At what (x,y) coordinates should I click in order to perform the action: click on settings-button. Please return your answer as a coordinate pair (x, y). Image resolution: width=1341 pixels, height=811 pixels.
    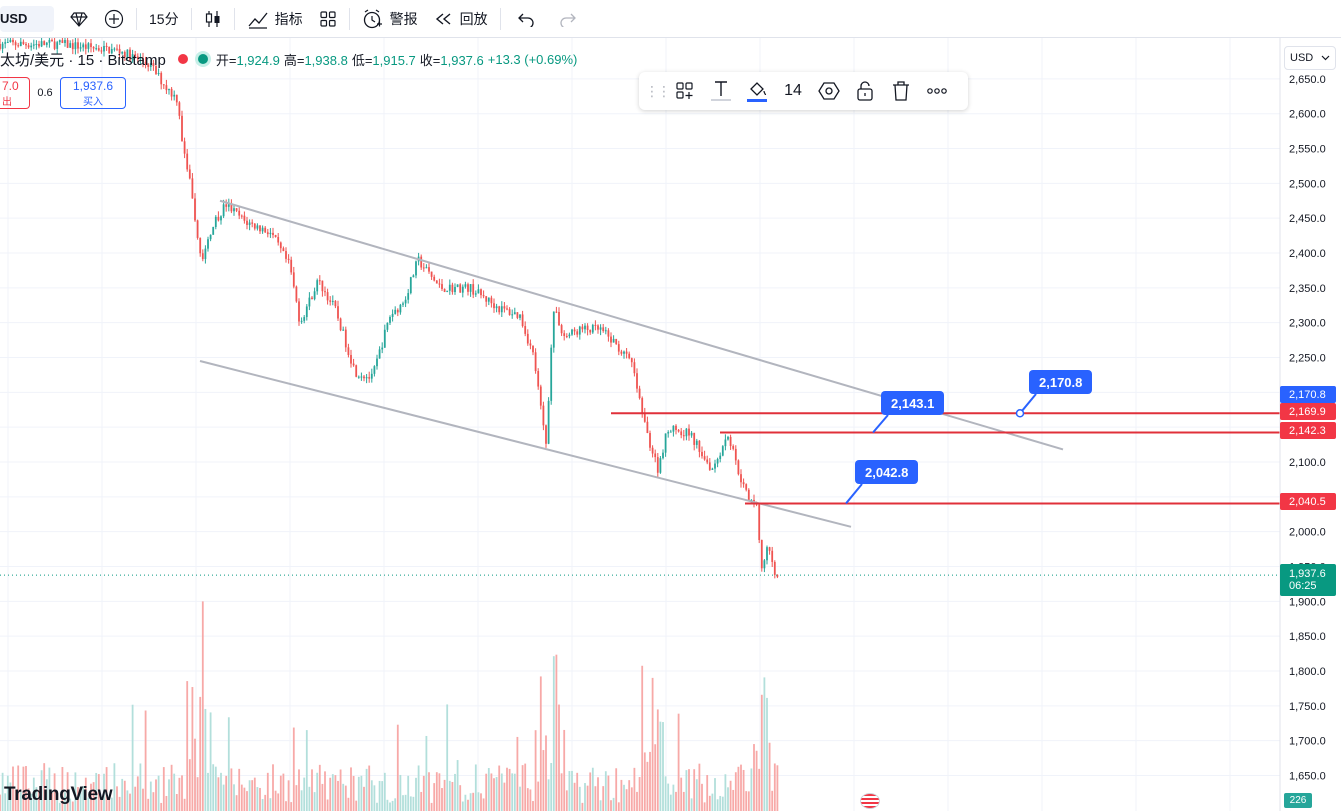
    Looking at the image, I should click on (829, 91).